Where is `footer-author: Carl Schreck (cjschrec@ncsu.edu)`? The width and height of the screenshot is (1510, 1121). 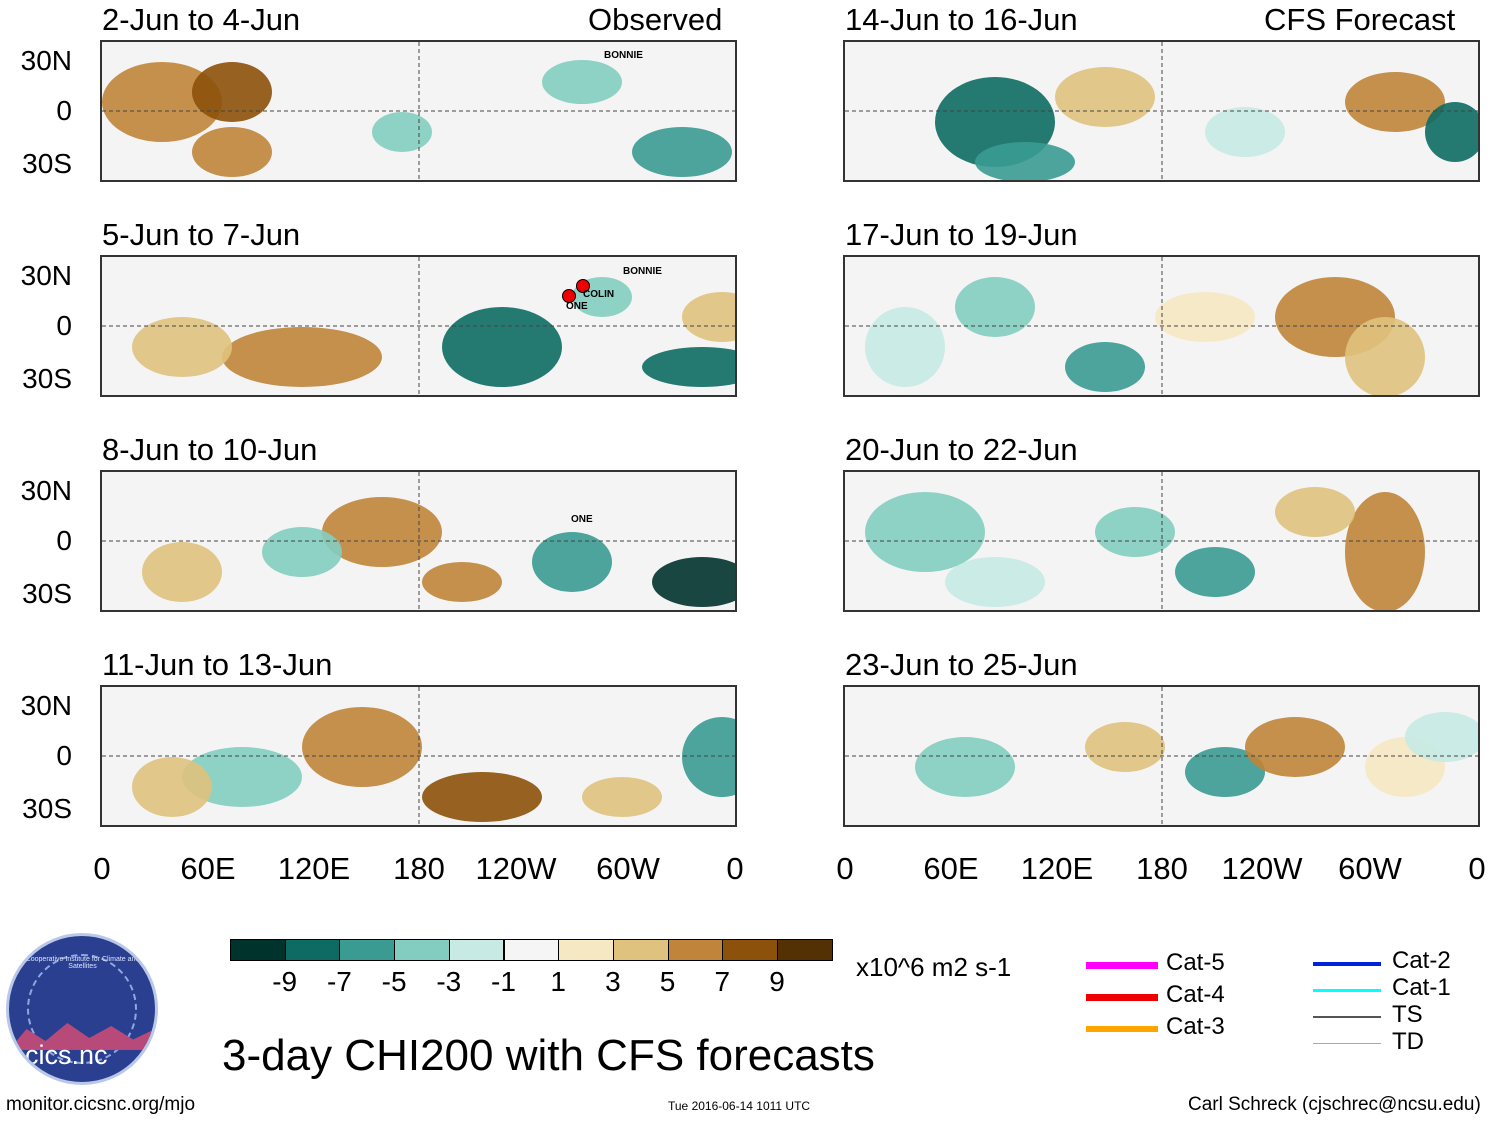
footer-author: Carl Schreck (cjschrec@ncsu.edu) is located at coordinates (1334, 1104).